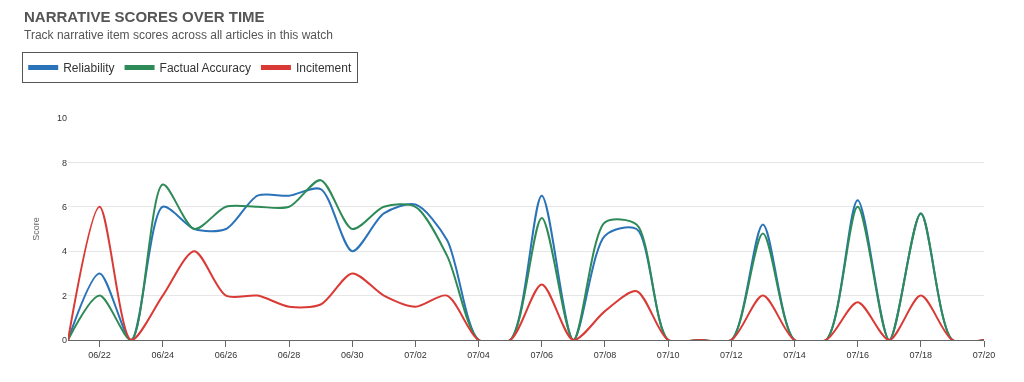 This screenshot has height=382, width=1024. I want to click on x-tick-label: 07/16, so click(857, 354).